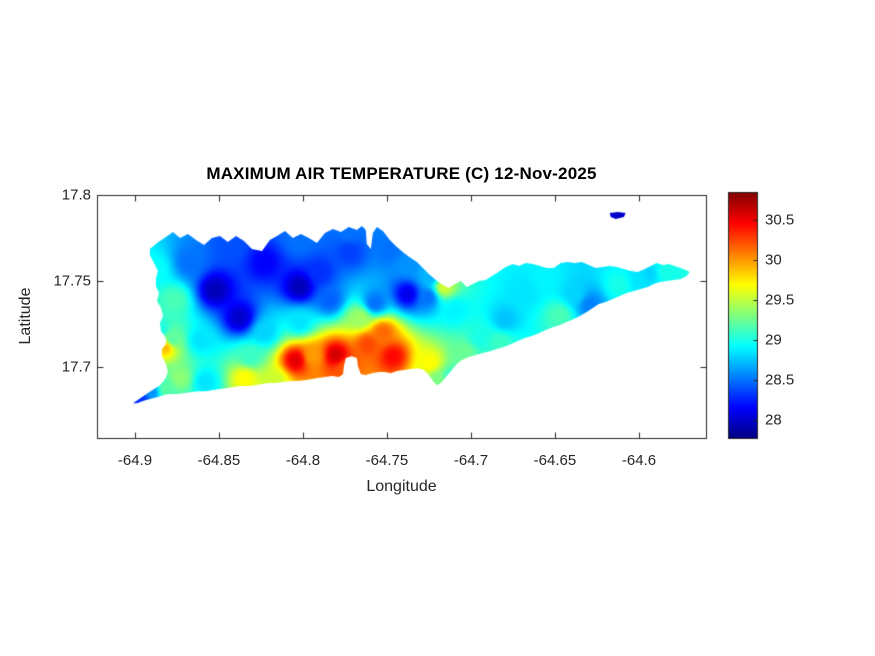  I want to click on colorbar, so click(743, 315).